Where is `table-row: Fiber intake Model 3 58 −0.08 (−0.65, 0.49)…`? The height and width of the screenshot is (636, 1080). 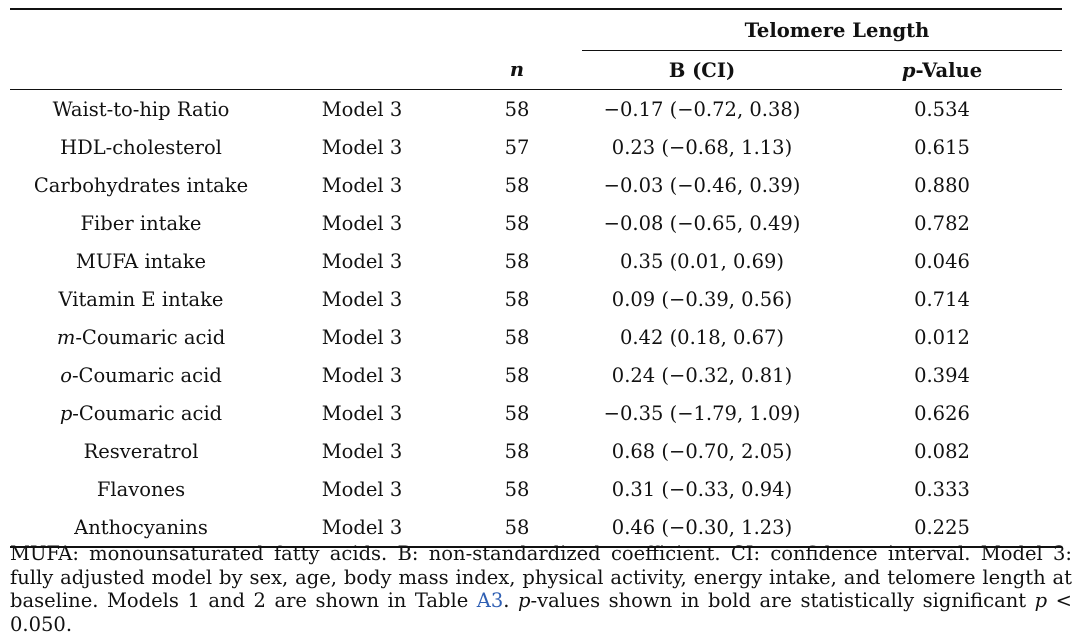
table-row: Fiber intake Model 3 58 −0.08 (−0.65, 0.49)… is located at coordinates (536, 223).